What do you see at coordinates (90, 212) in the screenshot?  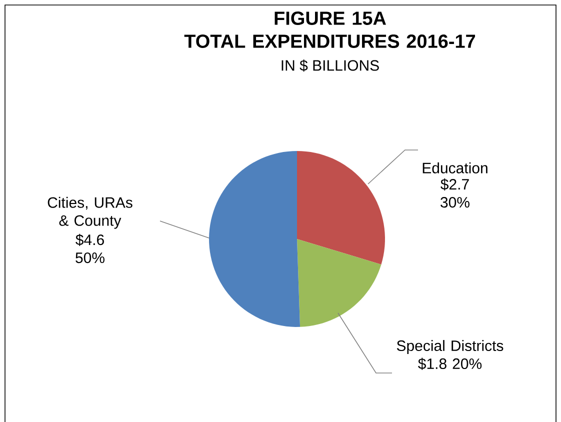 I see `slice-label: Cities, URAs & County` at bounding box center [90, 212].